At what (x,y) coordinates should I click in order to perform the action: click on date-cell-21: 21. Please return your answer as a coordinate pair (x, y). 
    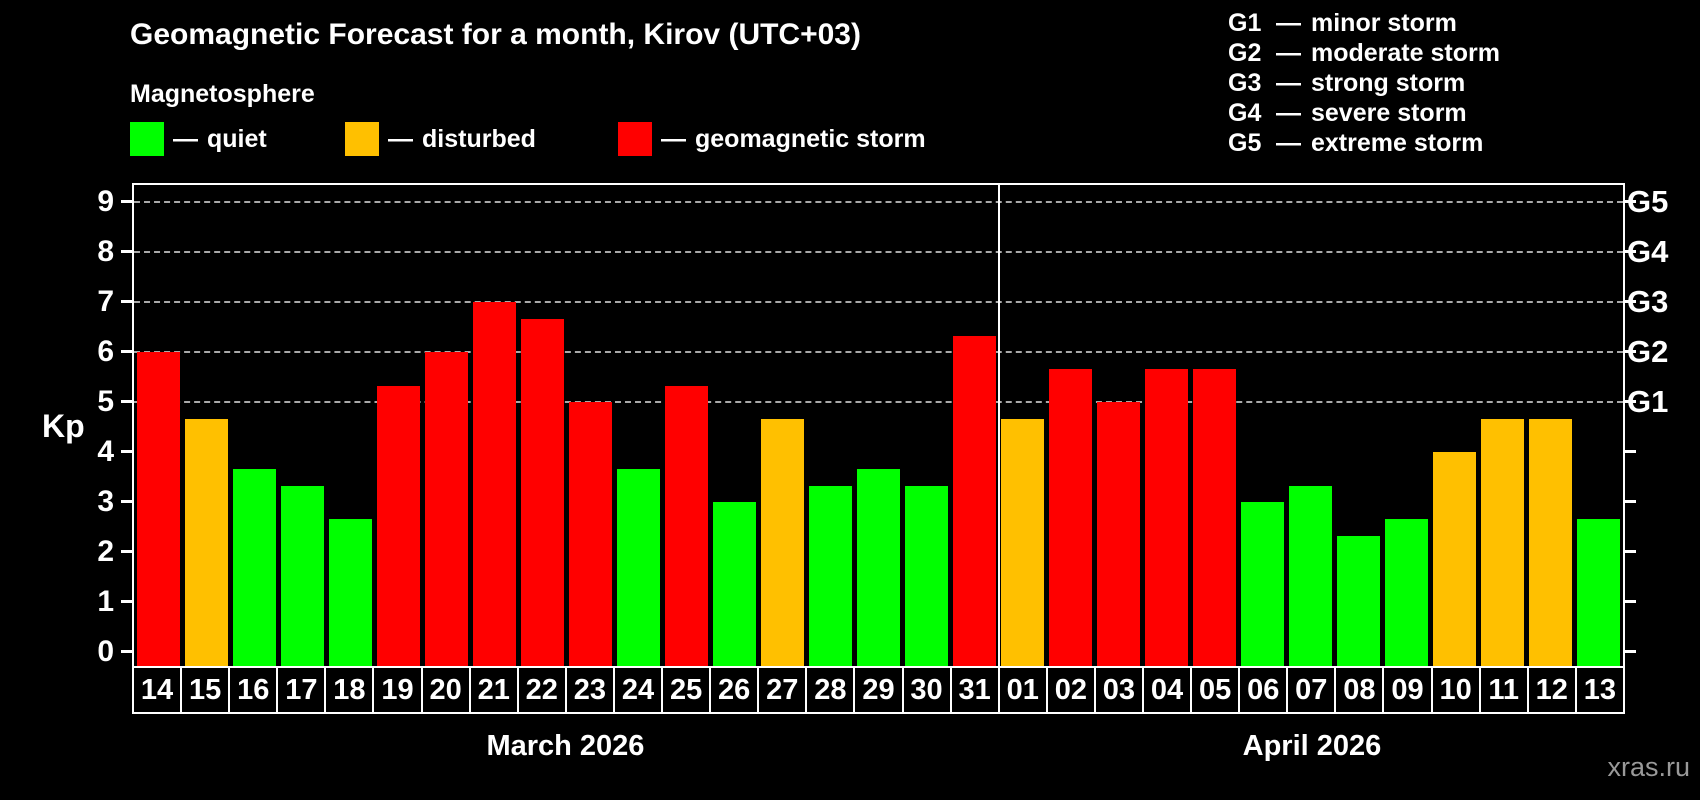
    Looking at the image, I should click on (493, 690).